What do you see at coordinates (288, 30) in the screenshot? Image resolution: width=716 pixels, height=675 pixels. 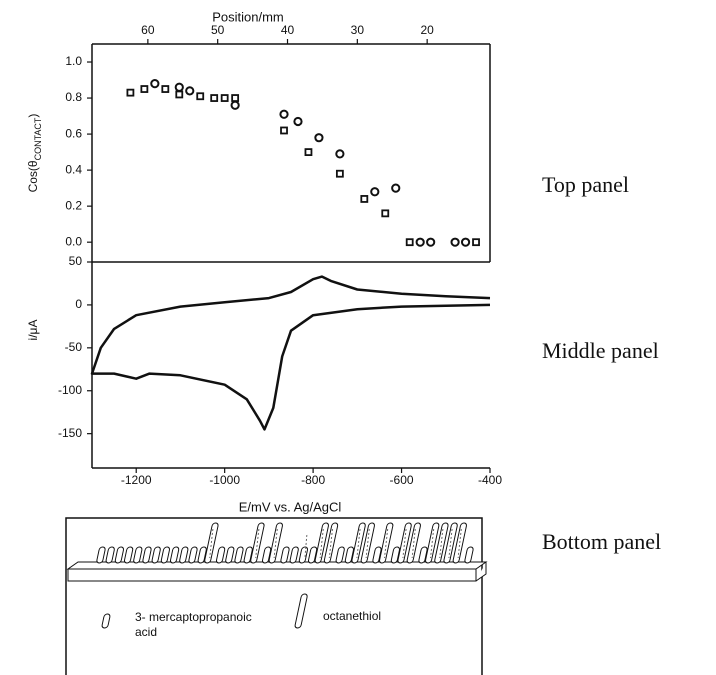 I see `x-tick-label: 40` at bounding box center [288, 30].